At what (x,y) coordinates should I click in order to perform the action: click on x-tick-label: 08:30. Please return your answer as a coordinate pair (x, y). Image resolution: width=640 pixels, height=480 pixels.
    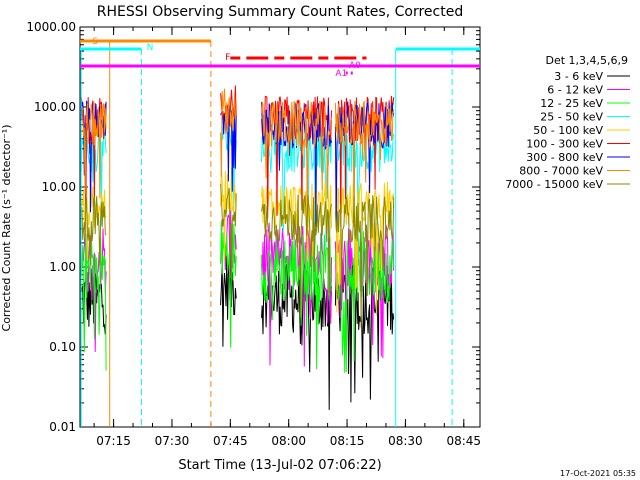
    Looking at the image, I should click on (405, 441).